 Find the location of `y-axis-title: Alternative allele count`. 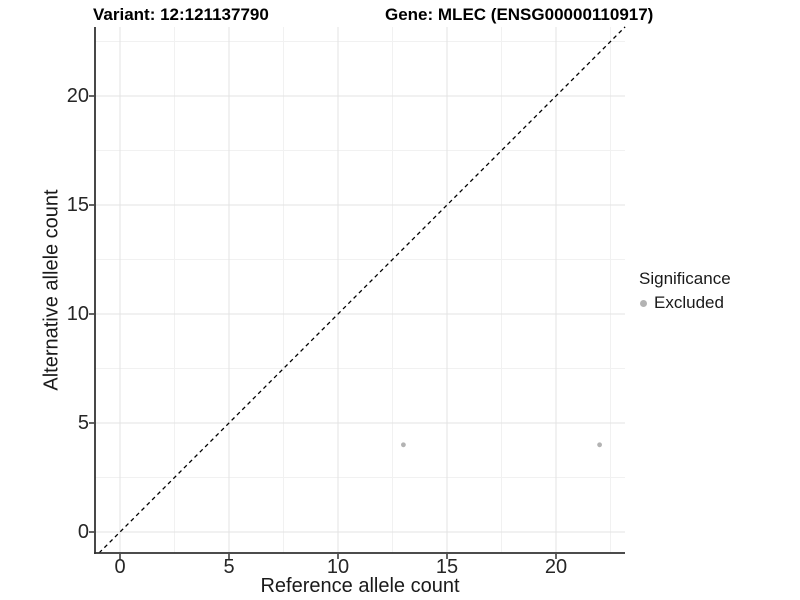

y-axis-title: Alternative allele count is located at coordinates (51, 290).